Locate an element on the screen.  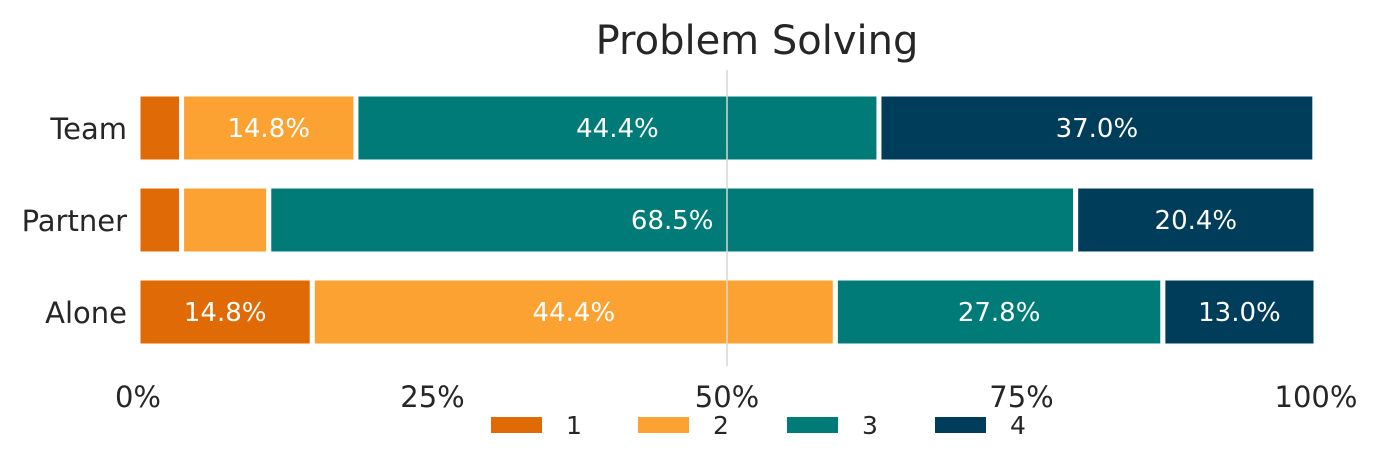
data-label-alone-series-2: 44.4% is located at coordinates (574, 313).